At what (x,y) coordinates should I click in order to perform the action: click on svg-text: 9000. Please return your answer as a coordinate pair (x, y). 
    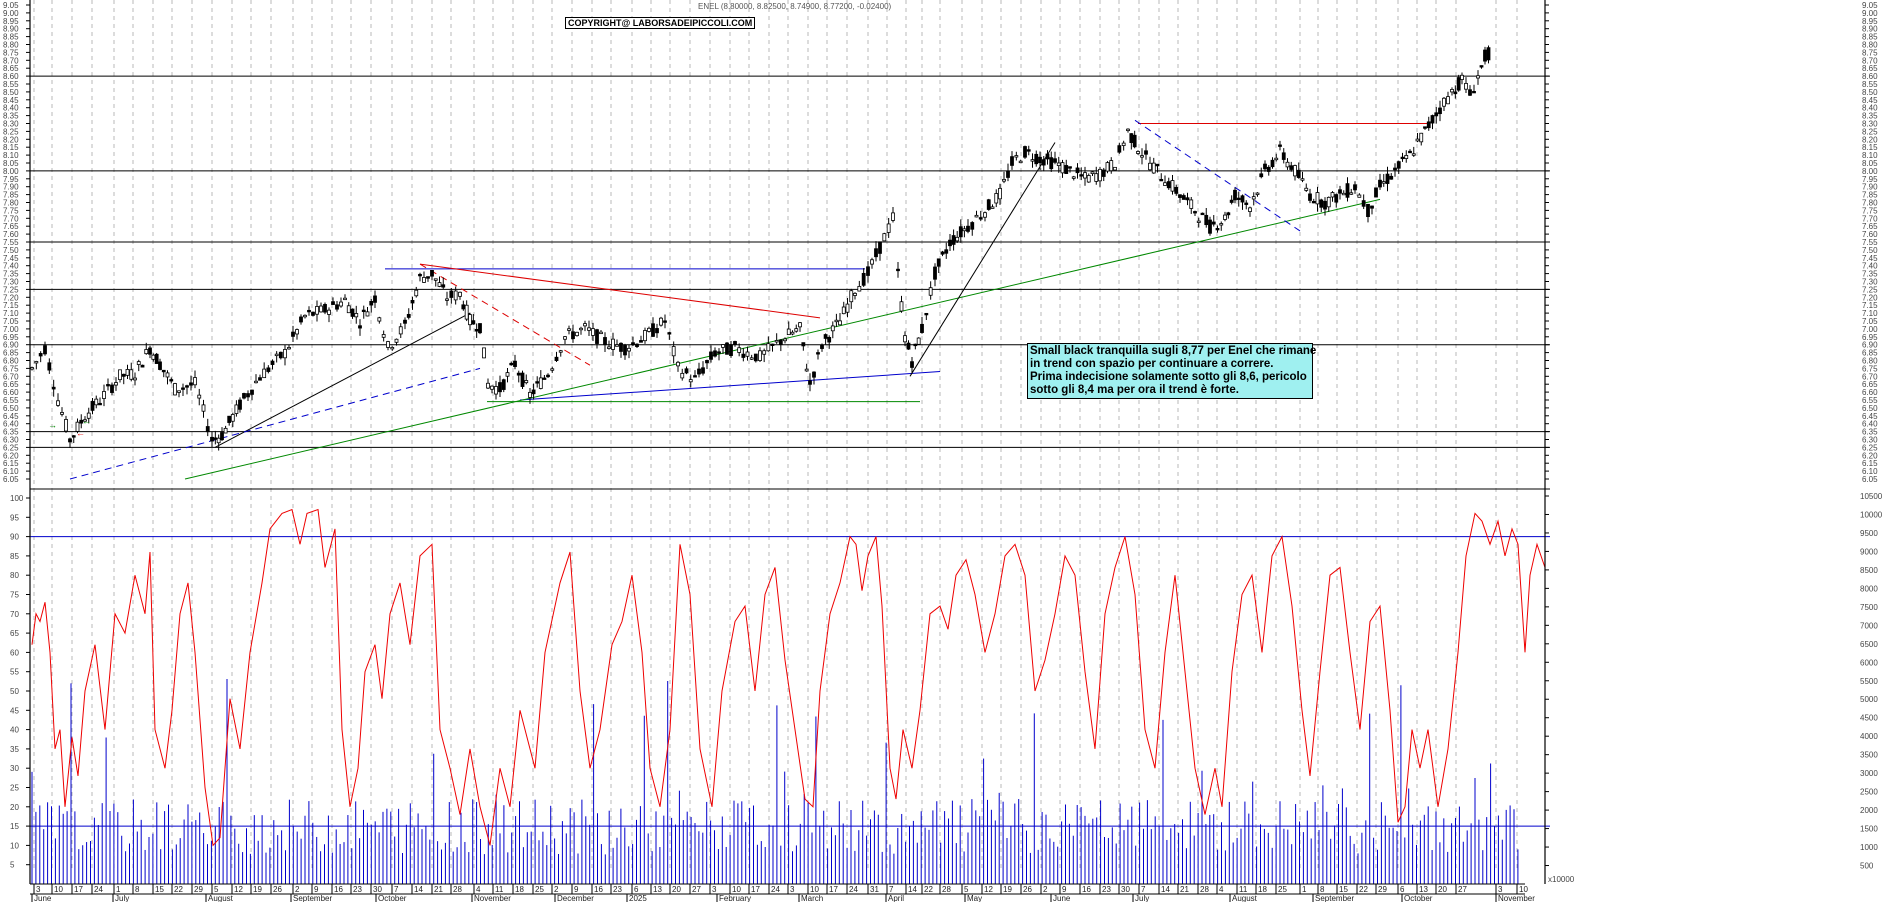
    Looking at the image, I should click on (1869, 551).